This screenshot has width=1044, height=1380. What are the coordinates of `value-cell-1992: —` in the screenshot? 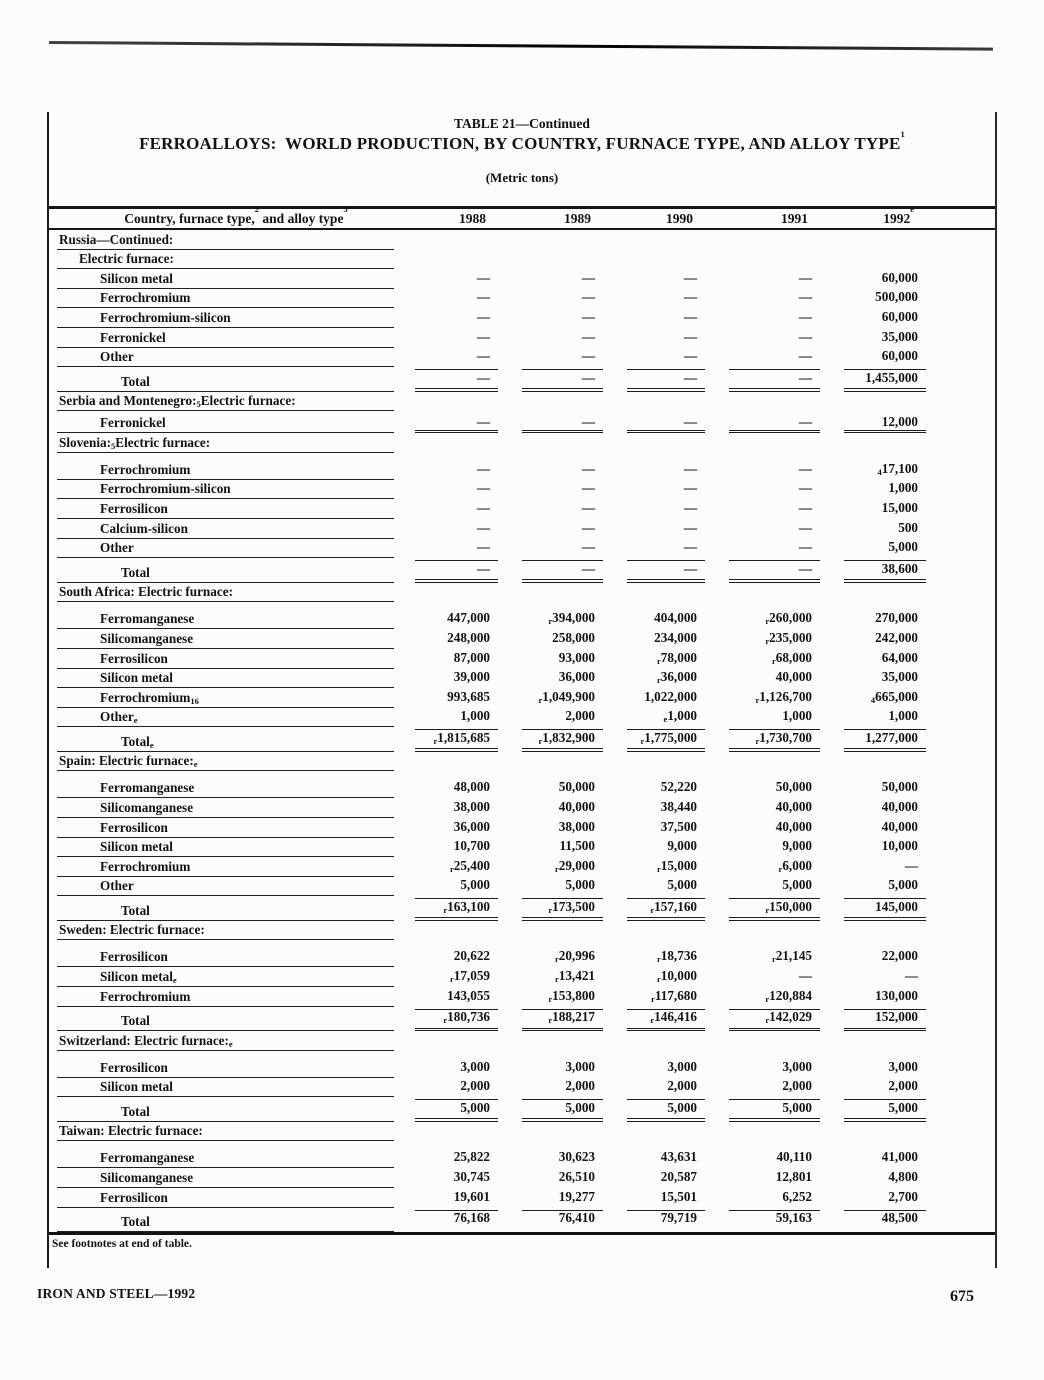 It's located at (879, 977).